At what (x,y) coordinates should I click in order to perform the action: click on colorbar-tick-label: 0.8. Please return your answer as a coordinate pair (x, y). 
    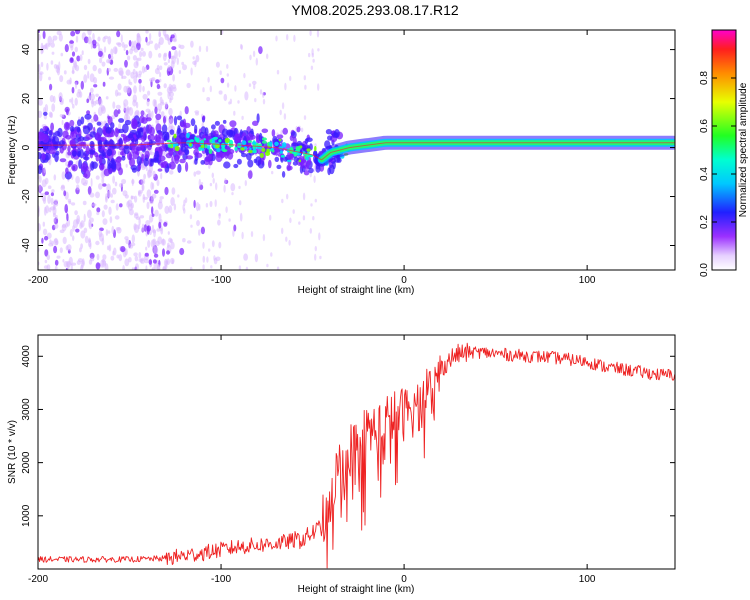
    Looking at the image, I should click on (704, 78).